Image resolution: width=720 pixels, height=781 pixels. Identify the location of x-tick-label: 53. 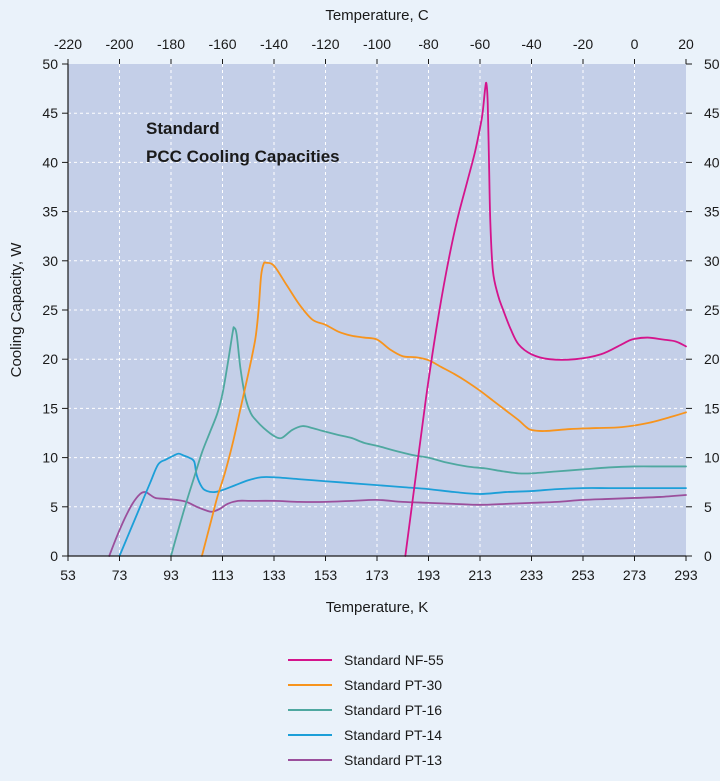
(68, 575).